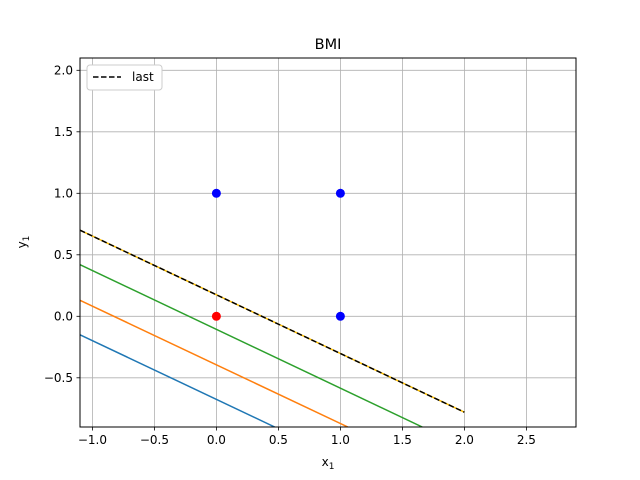  Describe the element at coordinates (332, 467) in the screenshot. I see `x-axis-label-sub: 1` at that location.